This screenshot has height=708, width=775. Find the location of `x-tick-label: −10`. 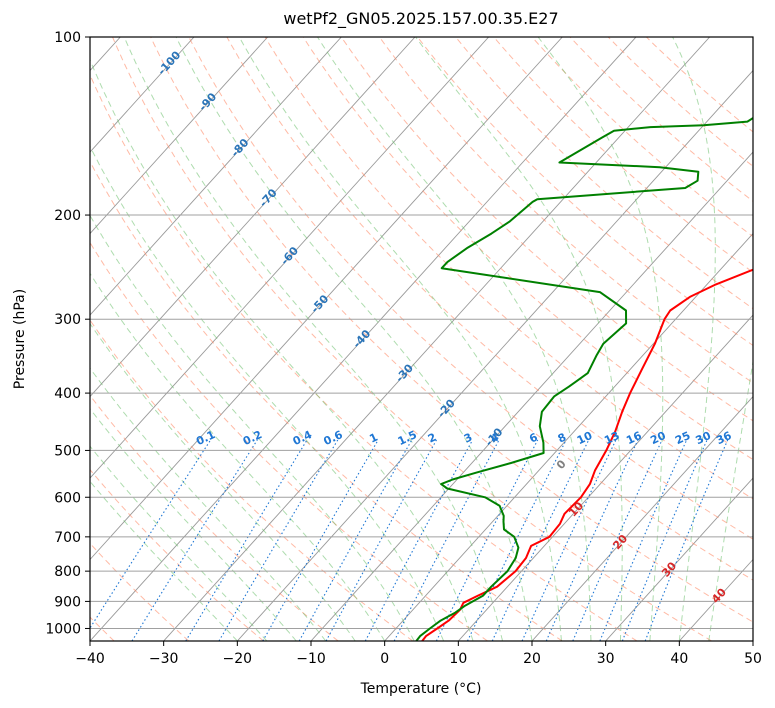

x-tick-label: −10 is located at coordinates (311, 659).